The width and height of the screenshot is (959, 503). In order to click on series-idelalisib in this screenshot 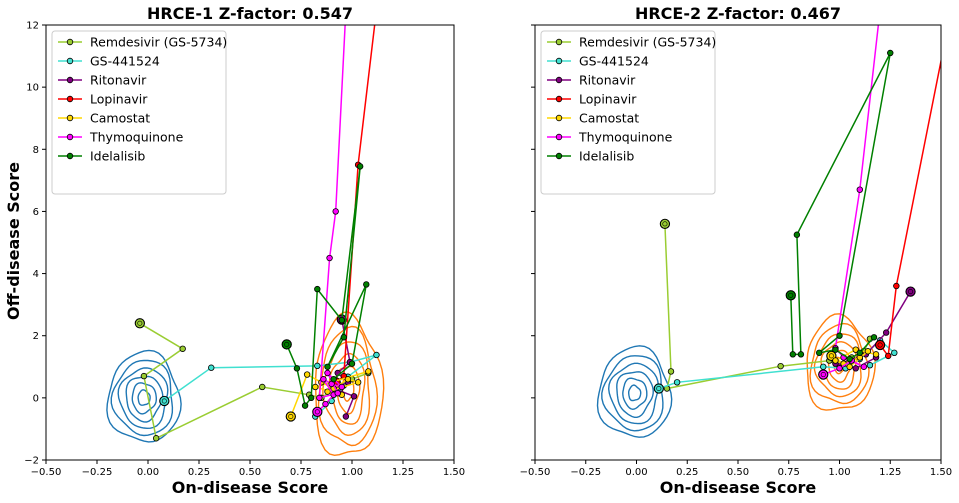, I will do `click(839, 206)`.